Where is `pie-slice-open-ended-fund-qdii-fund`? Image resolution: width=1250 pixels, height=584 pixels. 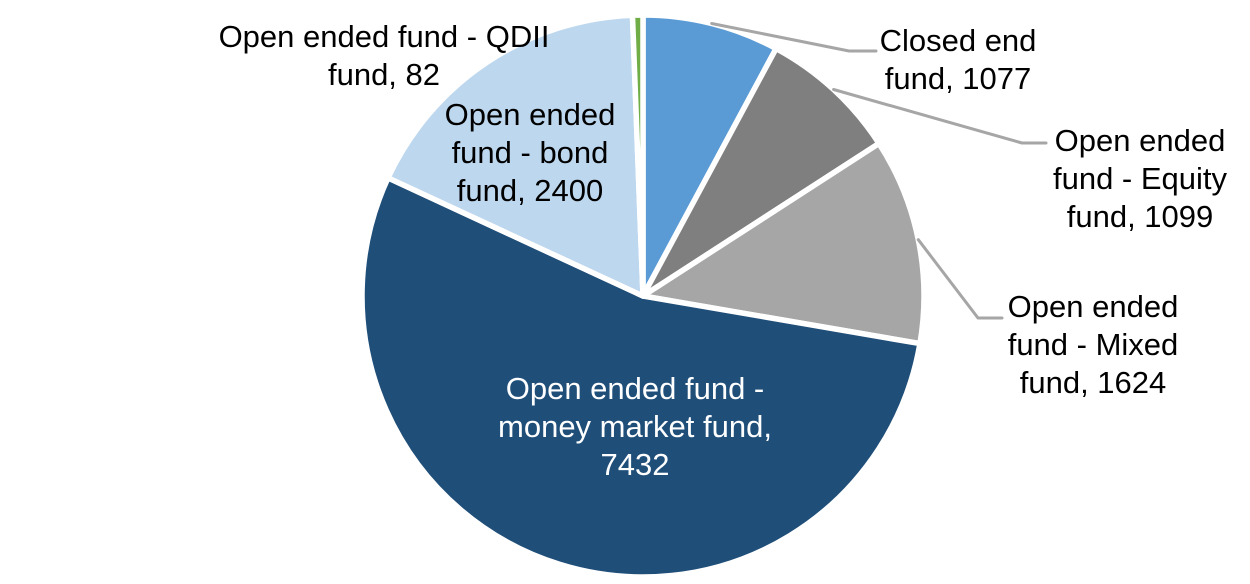 pie-slice-open-ended-fund-qdii-fund is located at coordinates (637, 155).